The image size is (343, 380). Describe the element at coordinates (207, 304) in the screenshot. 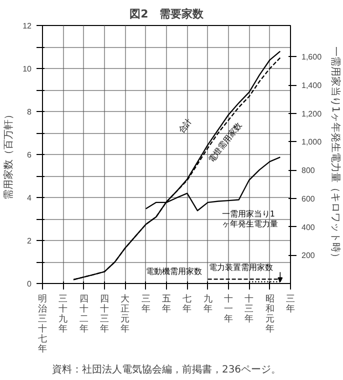

I see `x-tick-label: 九年` at that location.